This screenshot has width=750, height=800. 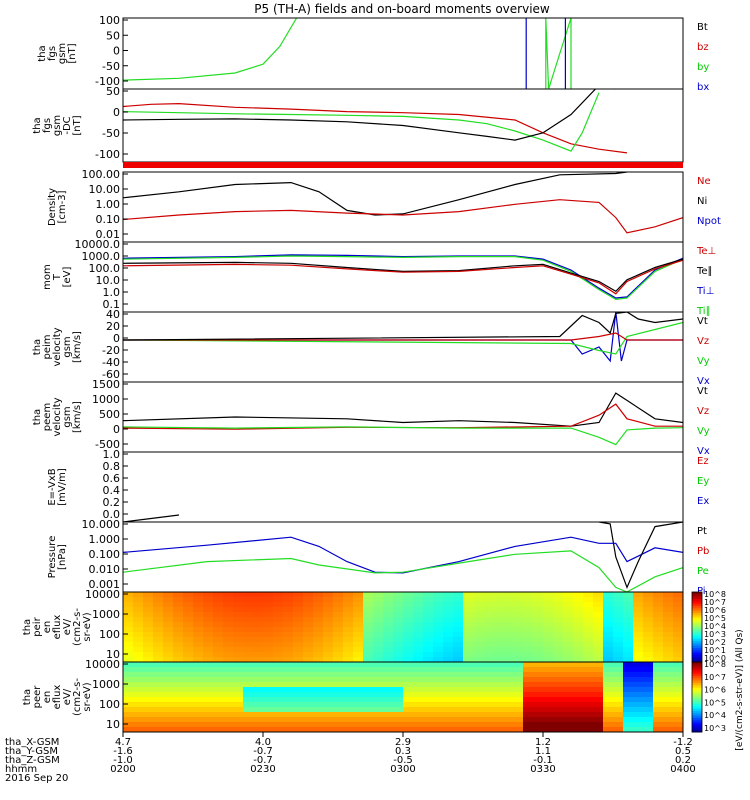 What do you see at coordinates (113, 91) in the screenshot?
I see `y-tick-label: 50` at bounding box center [113, 91].